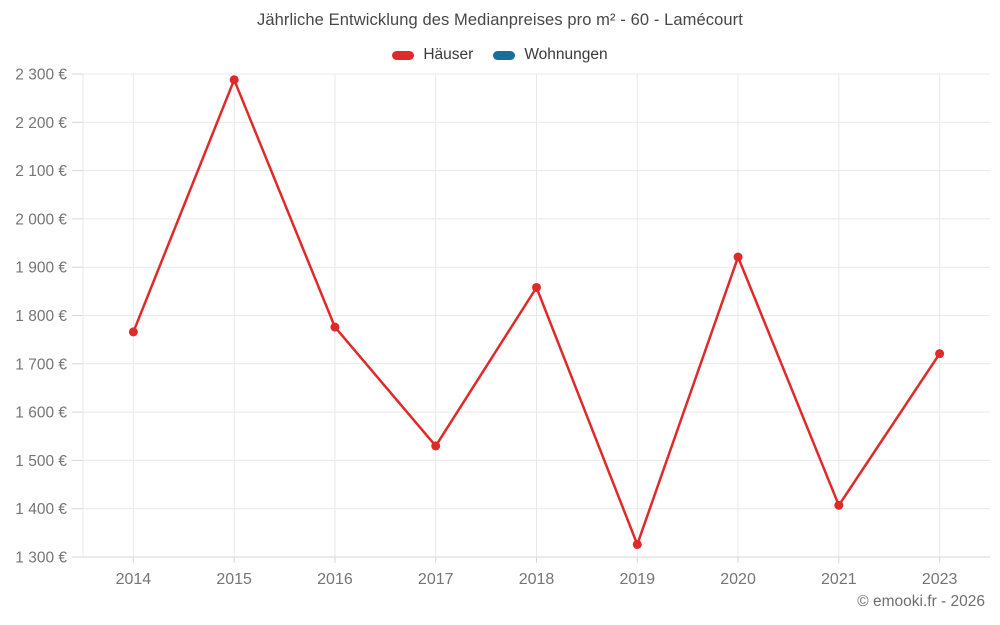 This screenshot has height=625, width=1000. I want to click on data-point-2023, so click(940, 354).